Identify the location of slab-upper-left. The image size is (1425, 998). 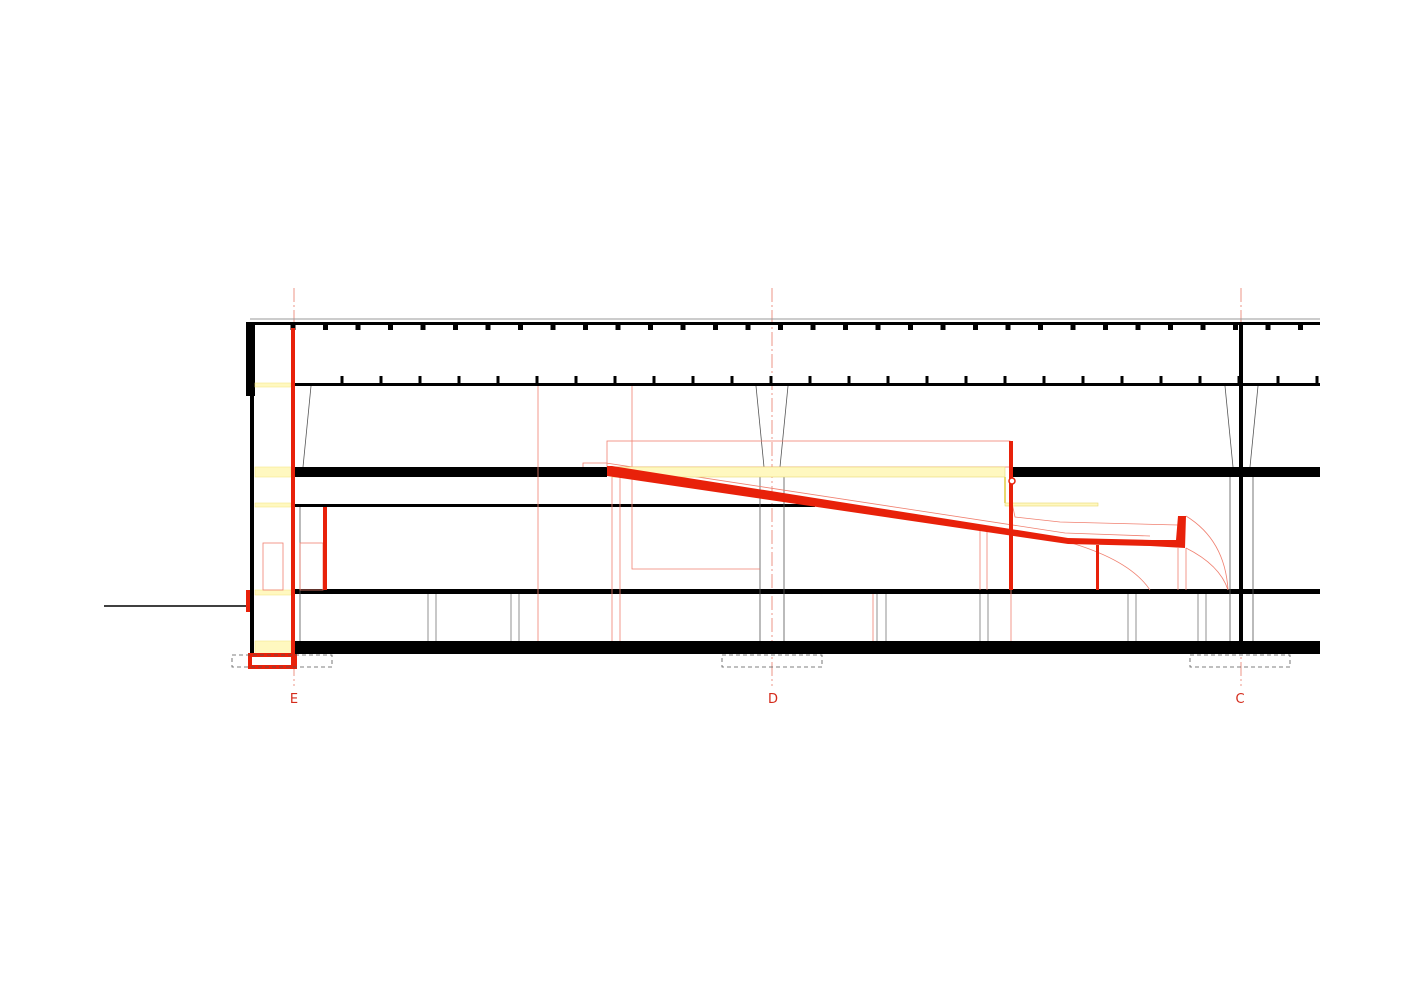
(451, 472).